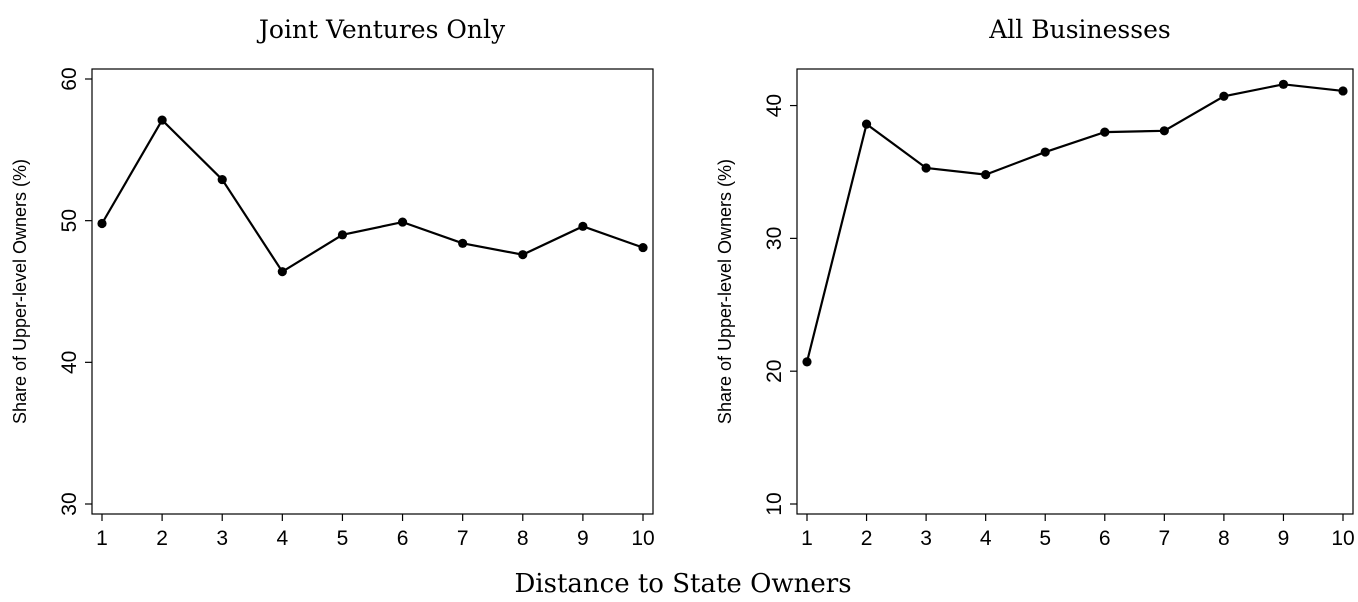 This screenshot has width=1358, height=602. I want to click on chart-title: Joint Ventures Only, so click(381, 29).